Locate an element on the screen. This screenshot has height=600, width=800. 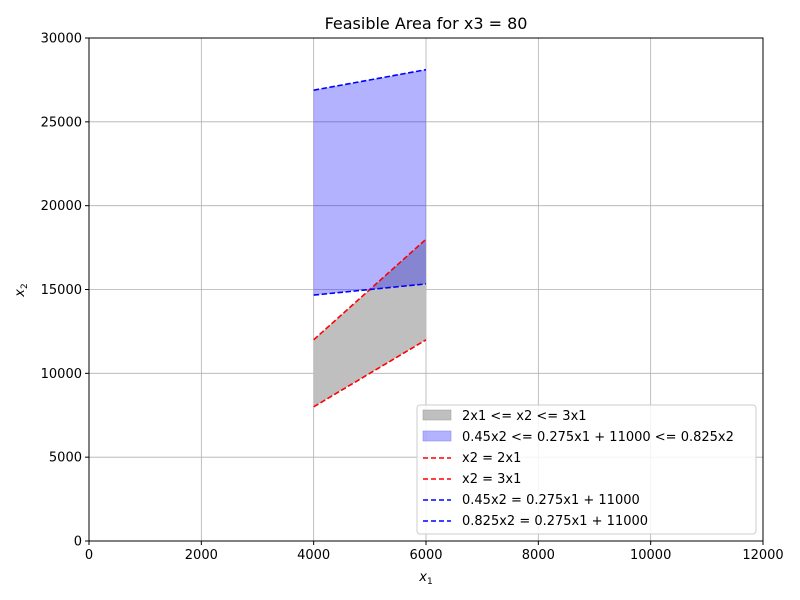
y-tick-label: 20000 is located at coordinates (61, 206).